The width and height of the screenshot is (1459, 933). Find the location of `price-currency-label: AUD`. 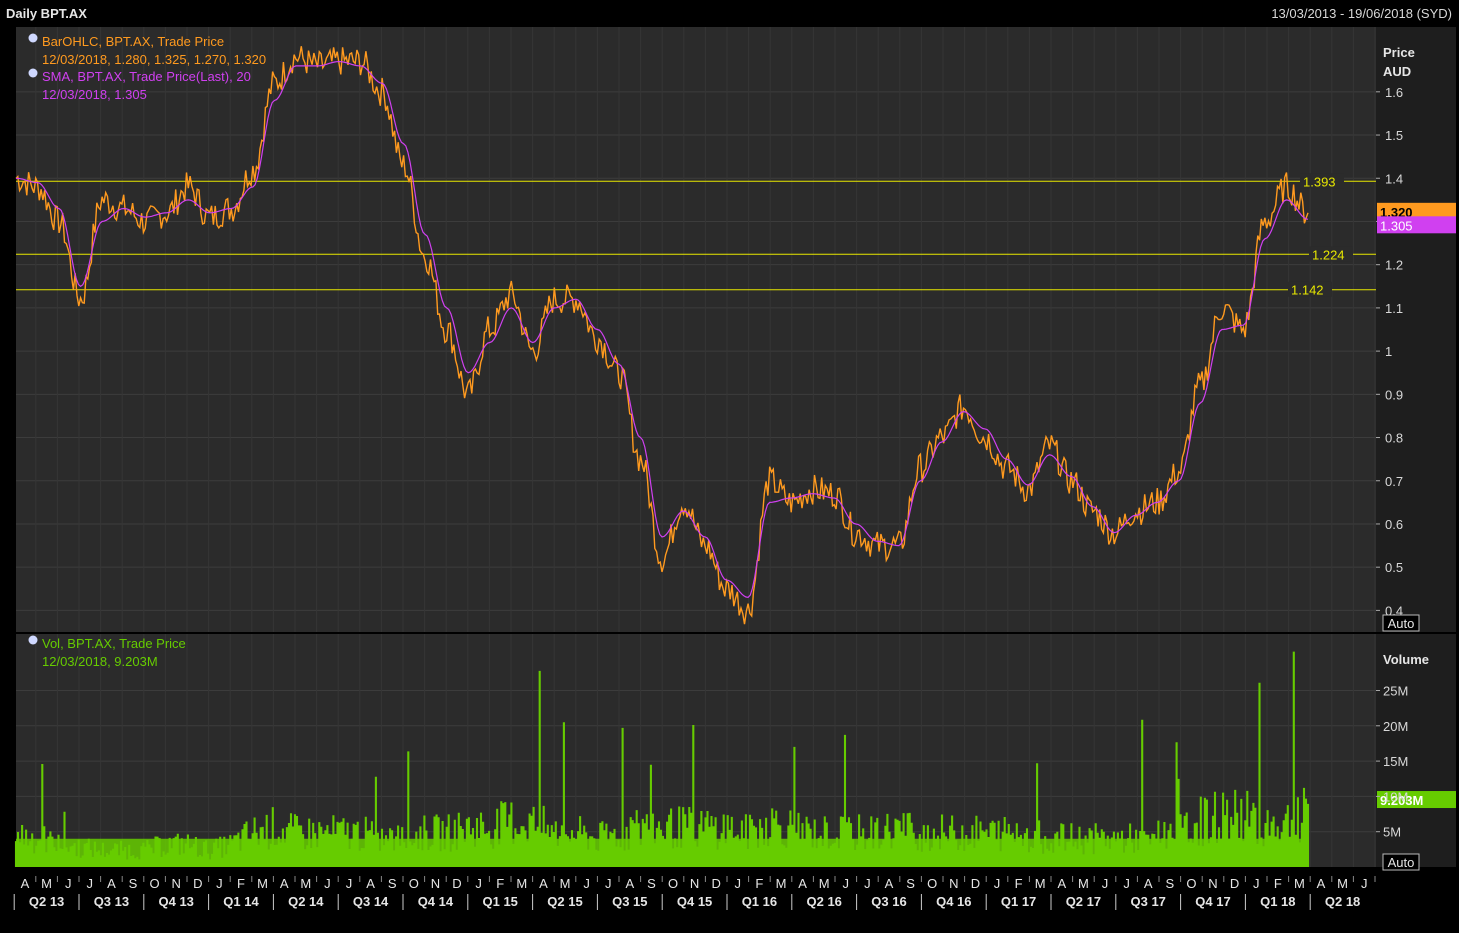

price-currency-label: AUD is located at coordinates (1397, 71).